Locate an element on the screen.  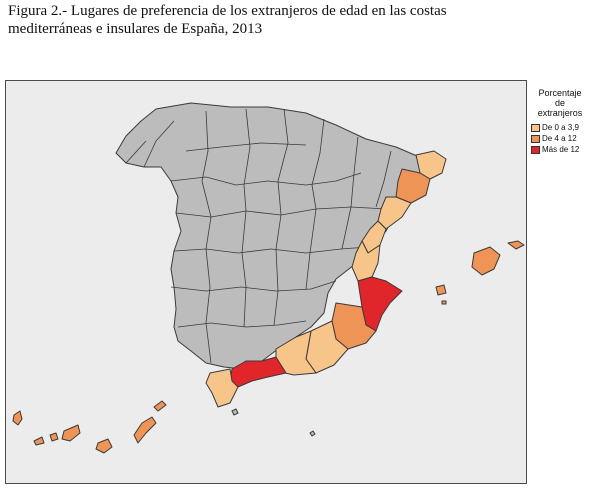
legend-title-line-2: de is located at coordinates (559, 103).